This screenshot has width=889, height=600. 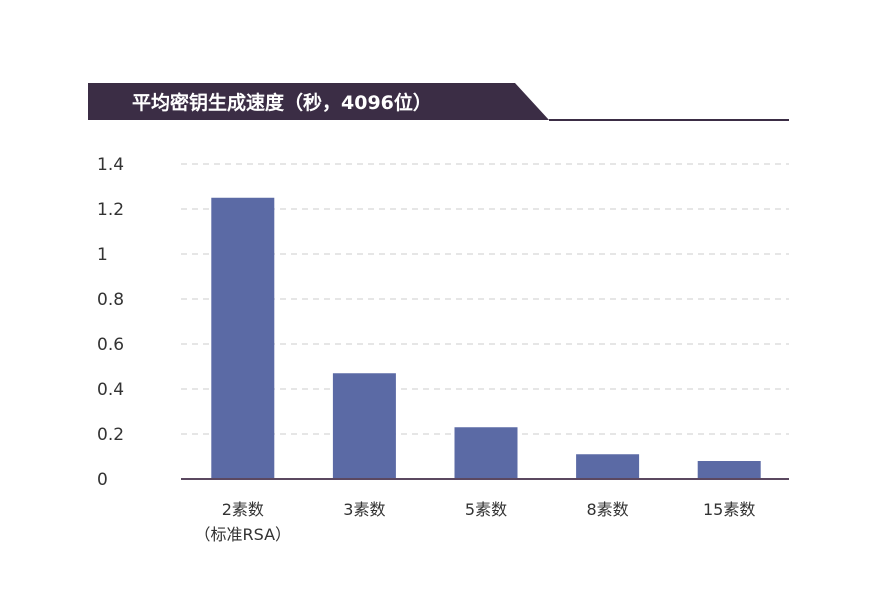 I want to click on y-tick-label: 0.4, so click(x=110, y=390).